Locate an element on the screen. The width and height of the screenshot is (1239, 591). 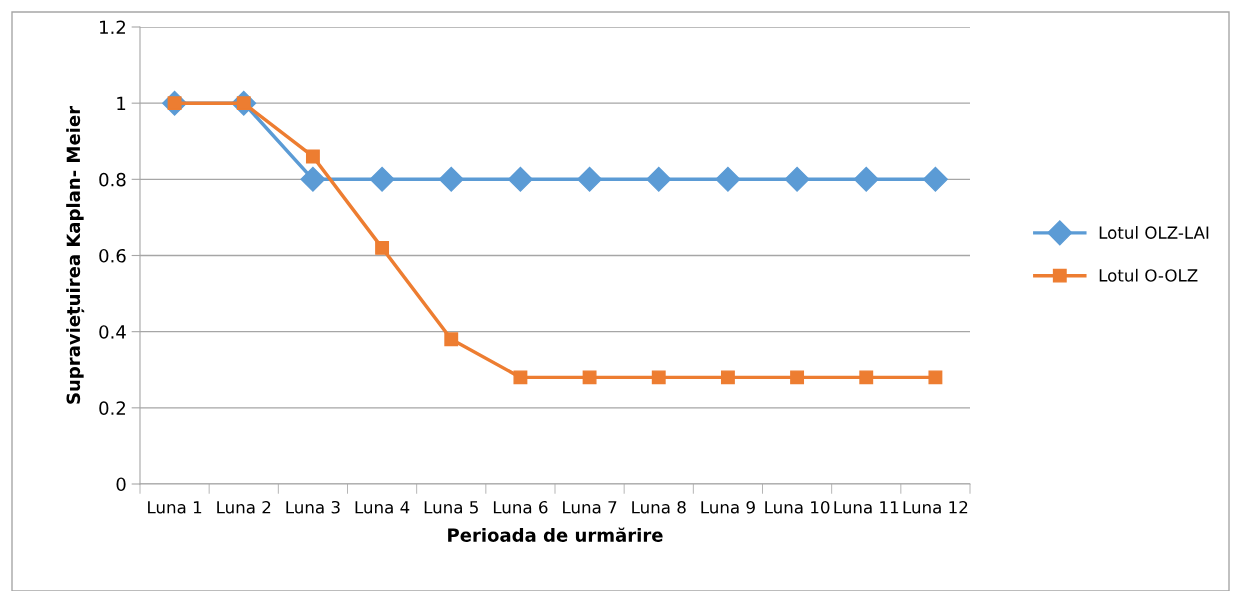
legend-label: Lotul OLZ-LAI is located at coordinates (1154, 232).